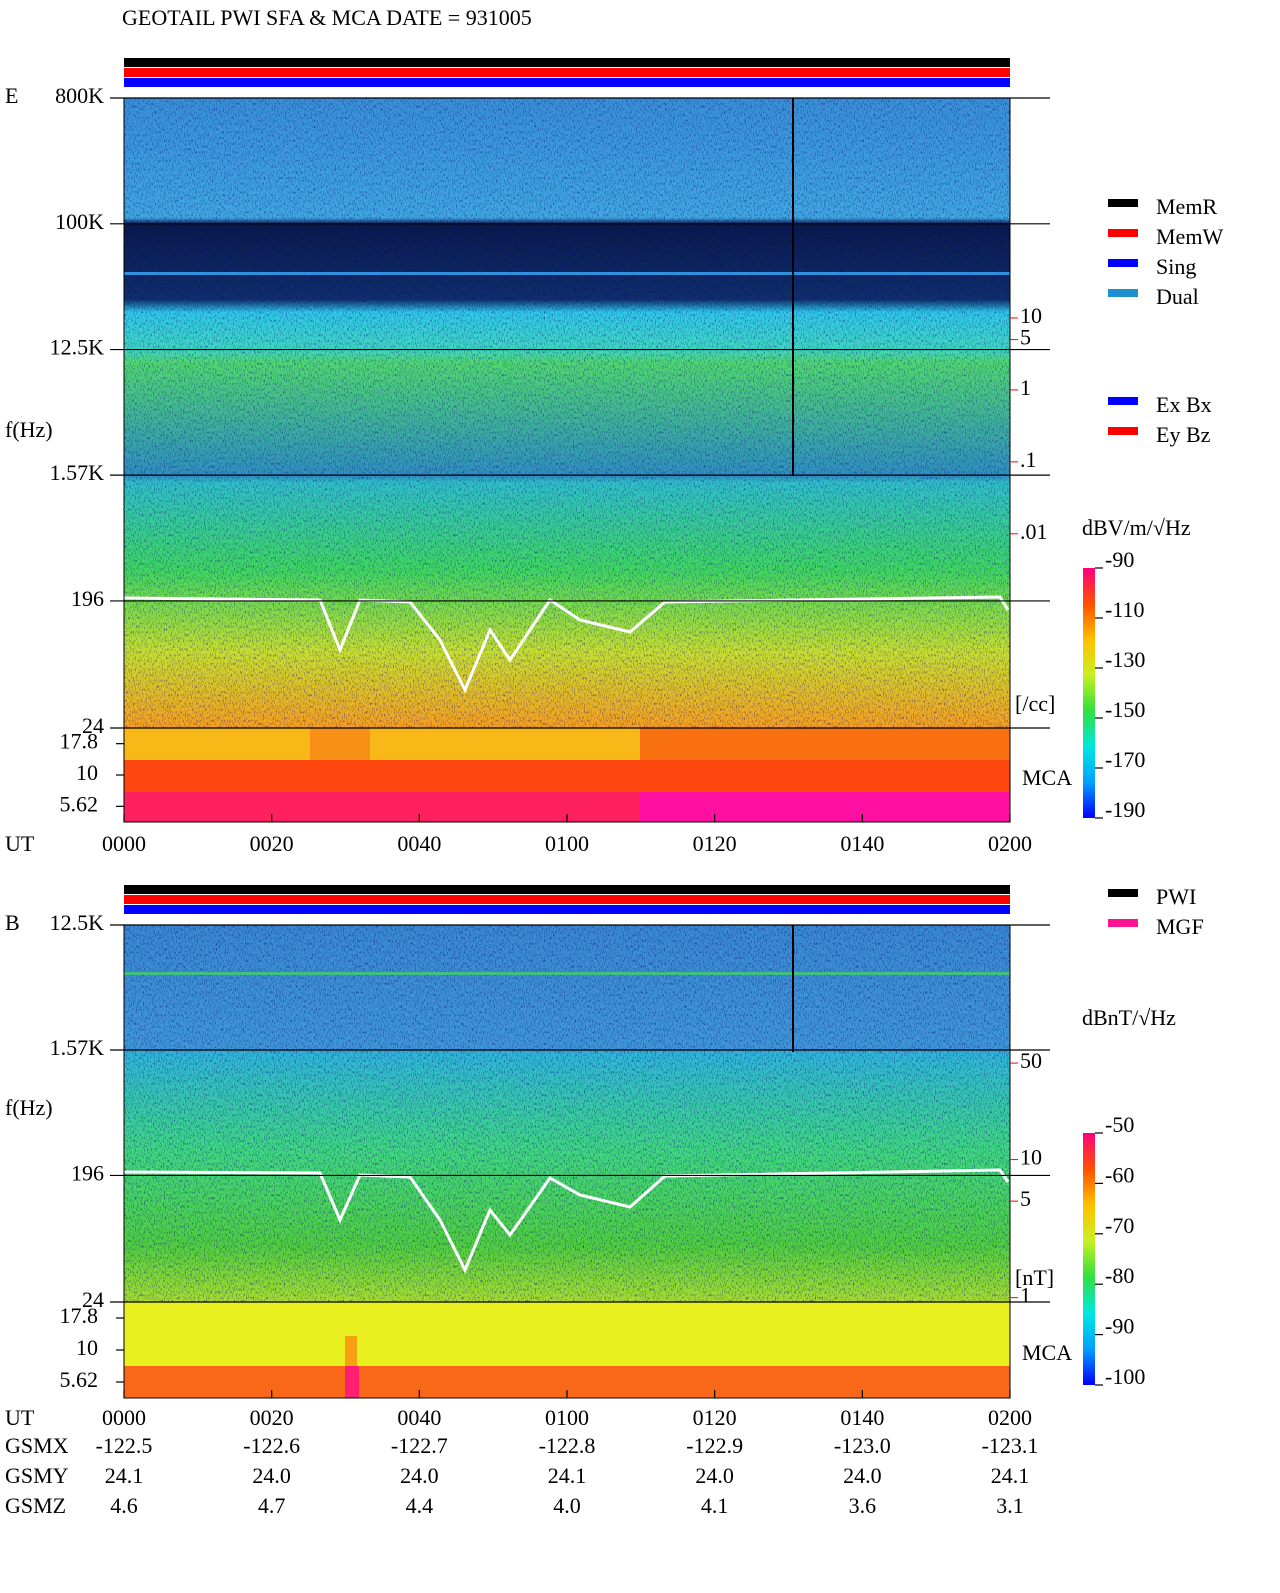 The image size is (1280, 1593). I want to click on y2-unit: [/cc], so click(1035, 703).